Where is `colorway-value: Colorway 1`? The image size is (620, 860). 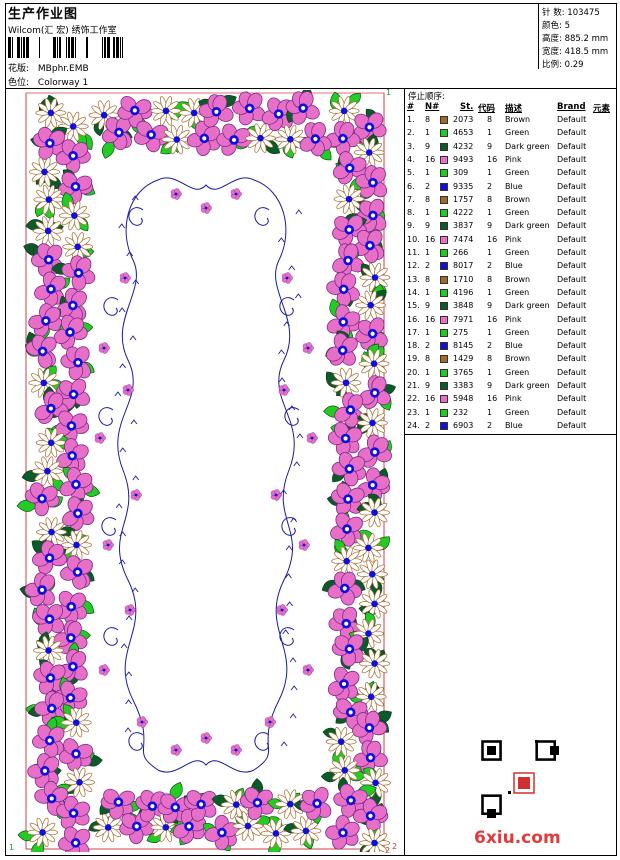
colorway-value: Colorway 1 is located at coordinates (63, 83).